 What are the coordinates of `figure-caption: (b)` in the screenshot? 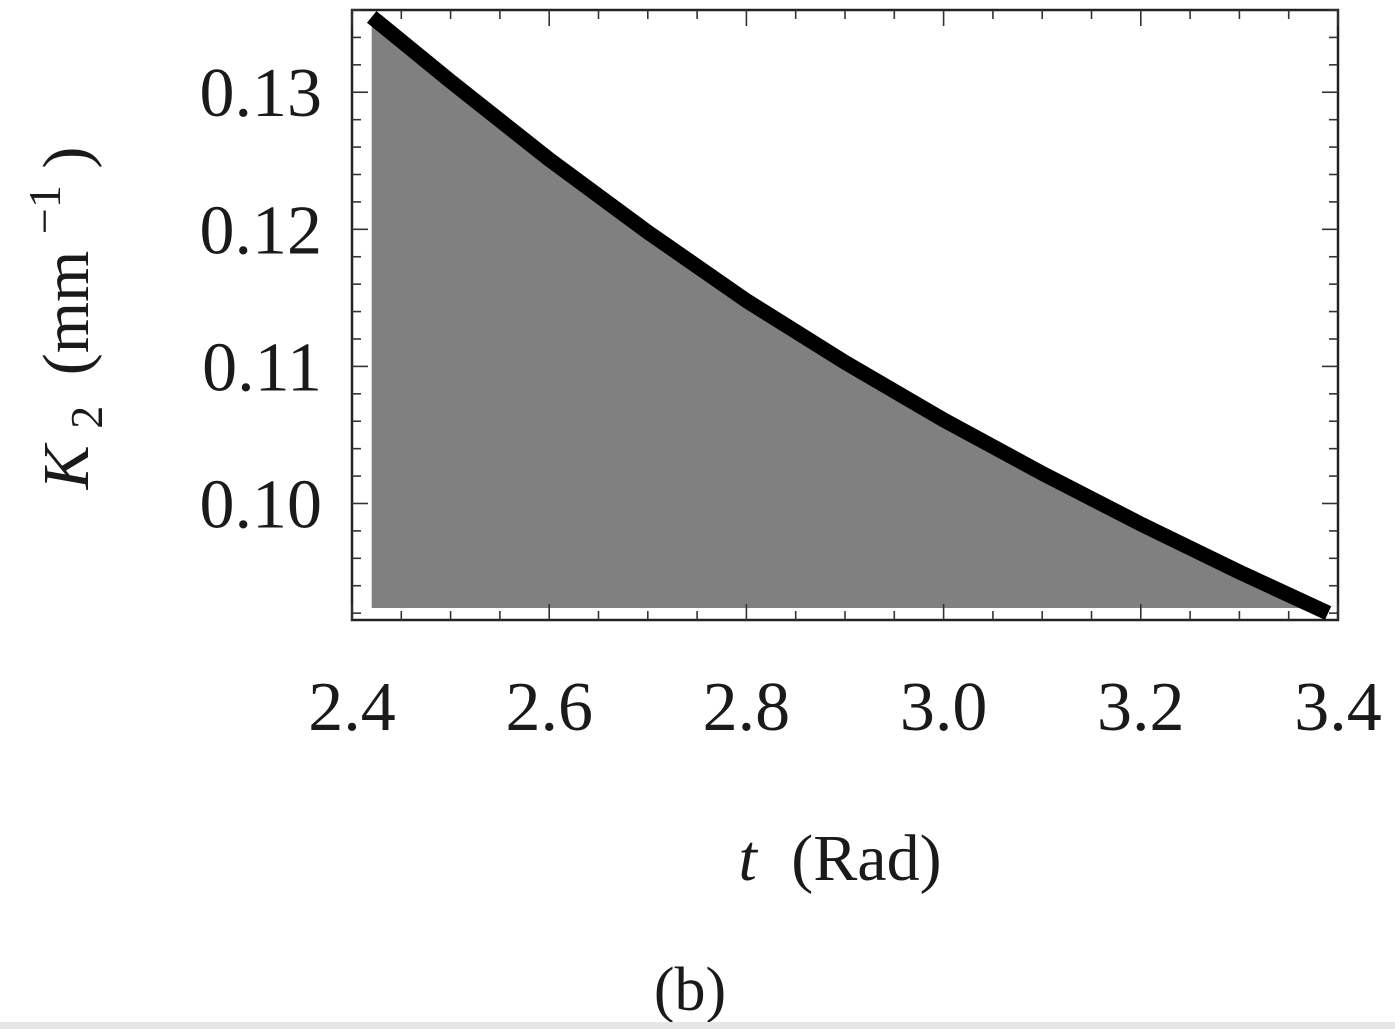 It's located at (690, 990).